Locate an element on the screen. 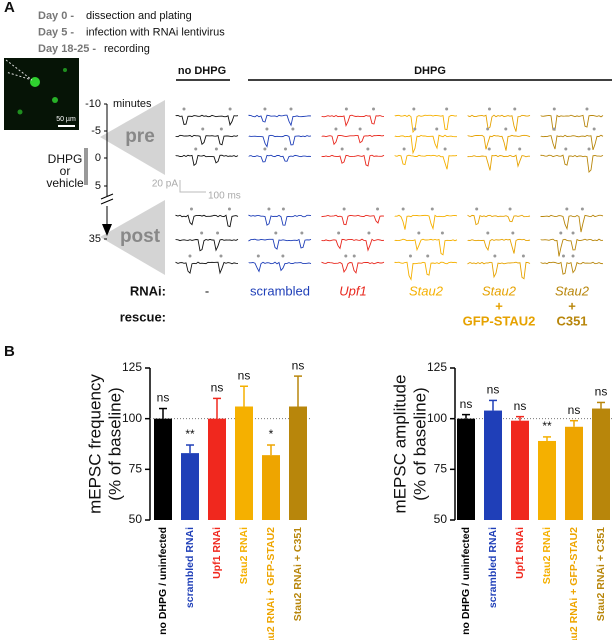  protocol-day: Day 0 - is located at coordinates (56, 16).